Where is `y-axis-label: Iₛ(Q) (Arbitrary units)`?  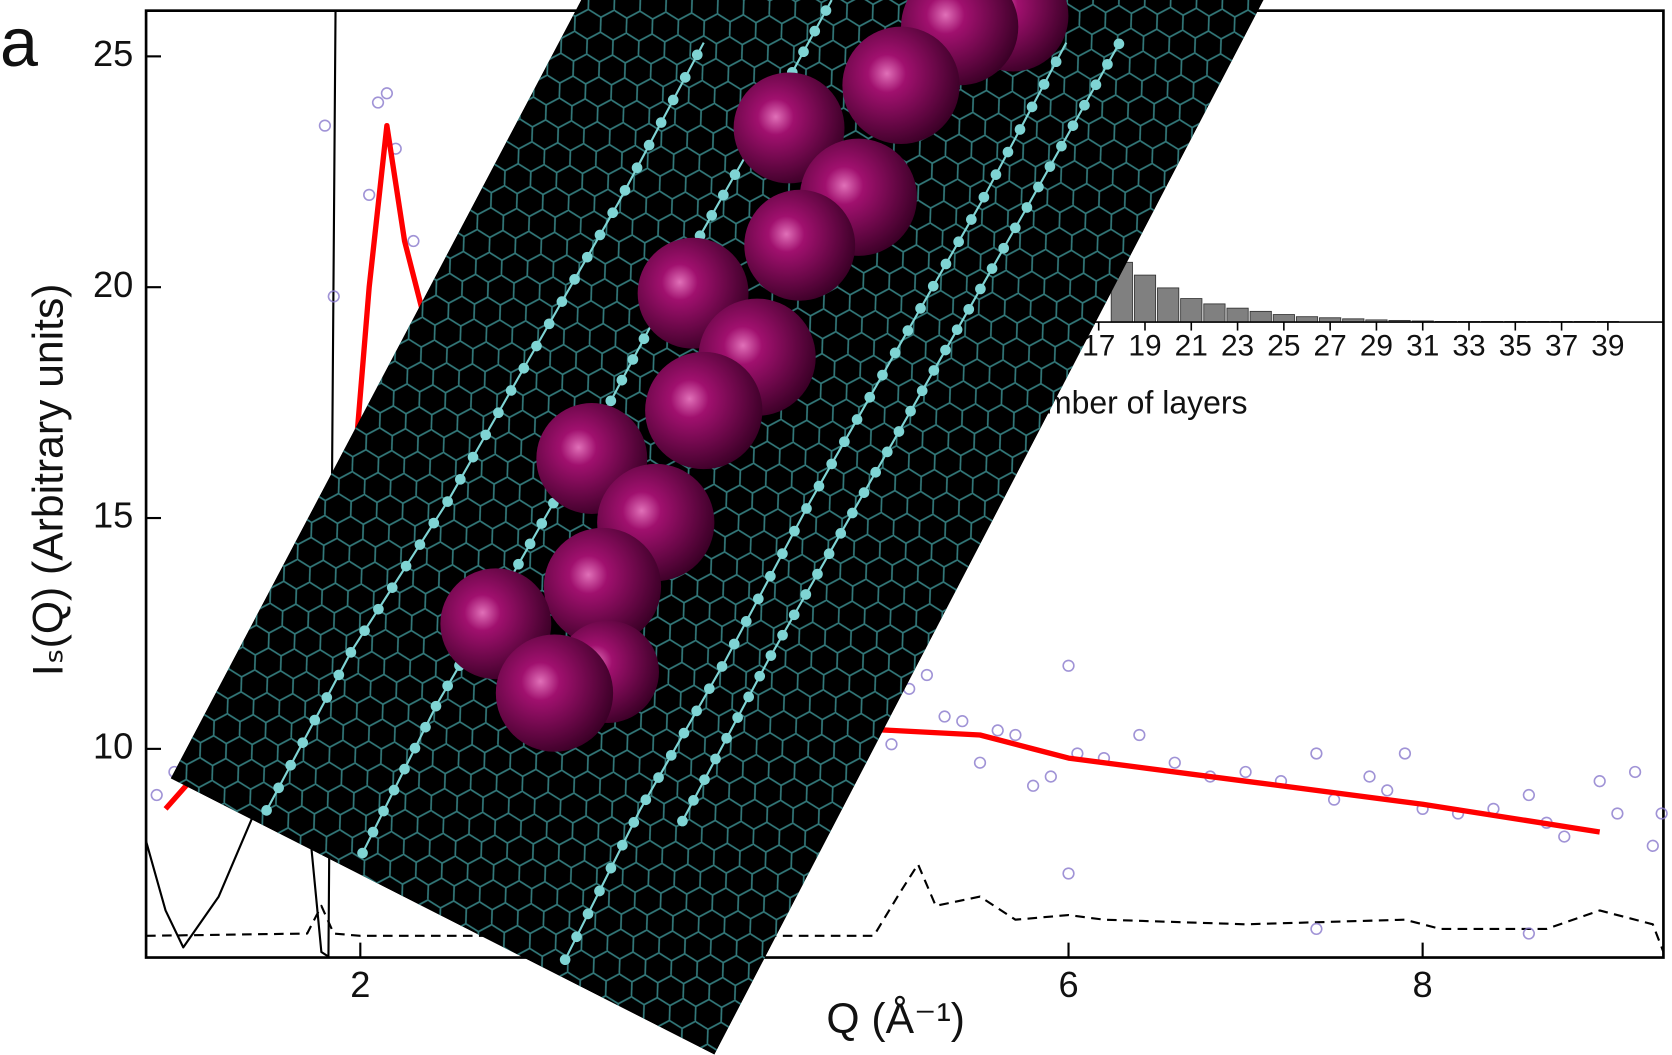 y-axis-label: Iₛ(Q) (Arbitrary units) is located at coordinates (48, 480).